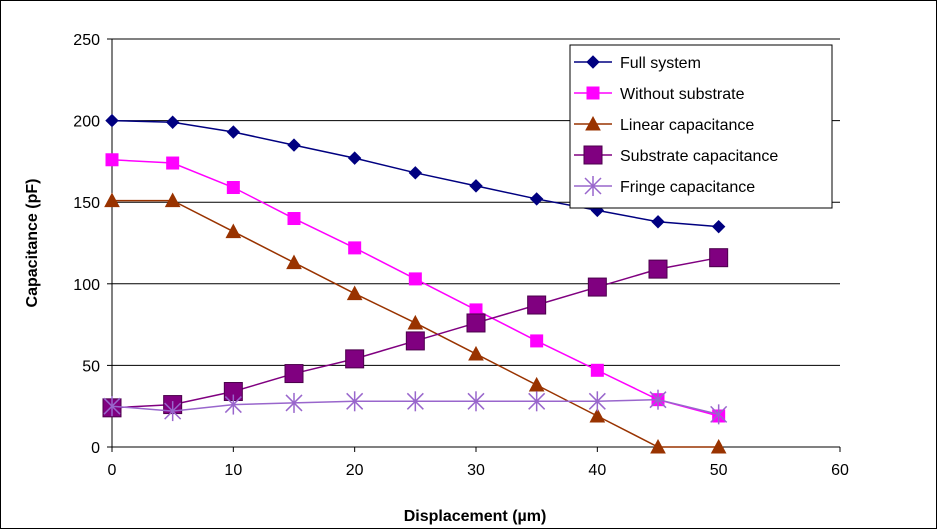 This screenshot has width=937, height=530. What do you see at coordinates (687, 125) in the screenshot?
I see `legend-label-2: Linear capacitance` at bounding box center [687, 125].